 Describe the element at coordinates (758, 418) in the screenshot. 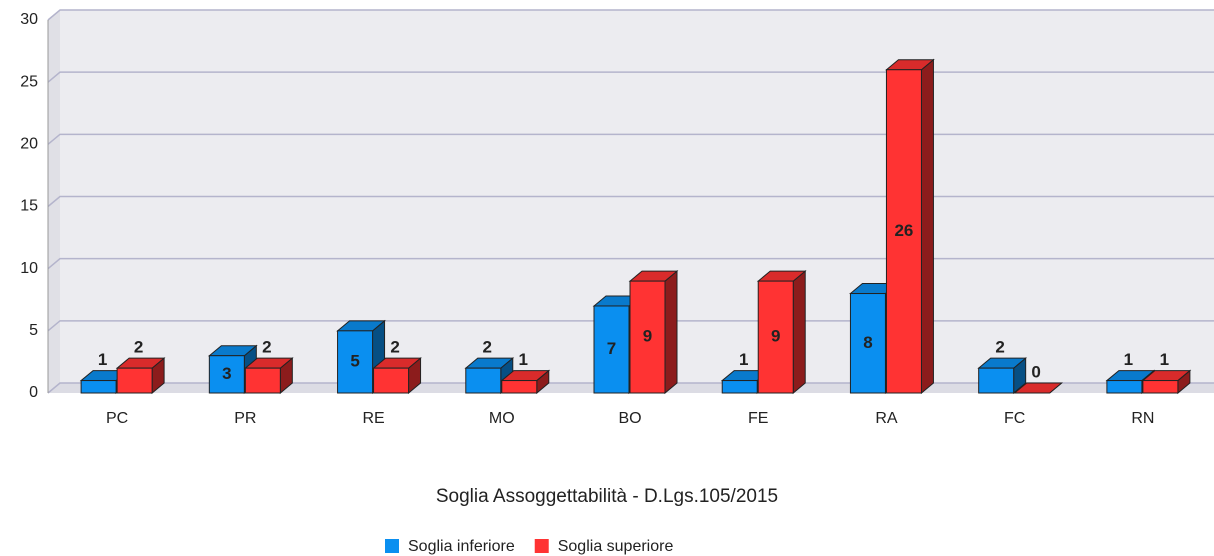

I see `x-tick-label: FE` at that location.